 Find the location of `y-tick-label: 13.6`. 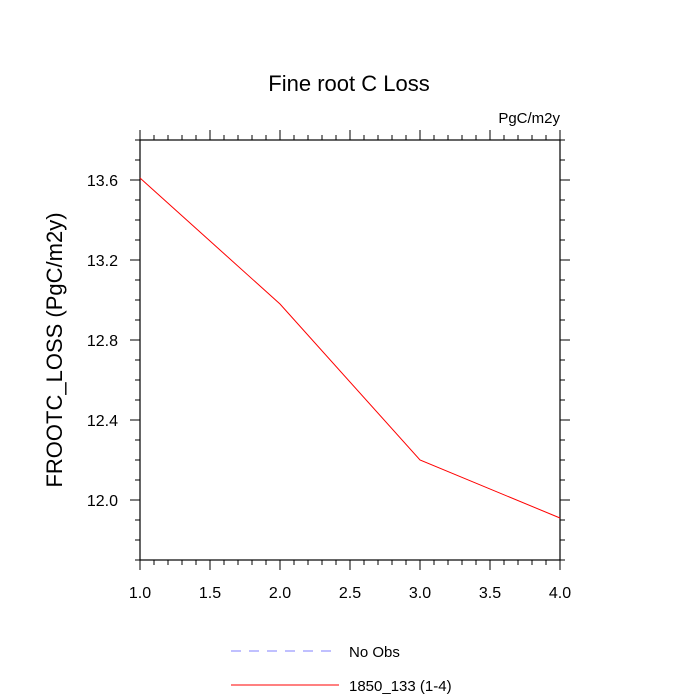

y-tick-label: 13.6 is located at coordinates (102, 181).